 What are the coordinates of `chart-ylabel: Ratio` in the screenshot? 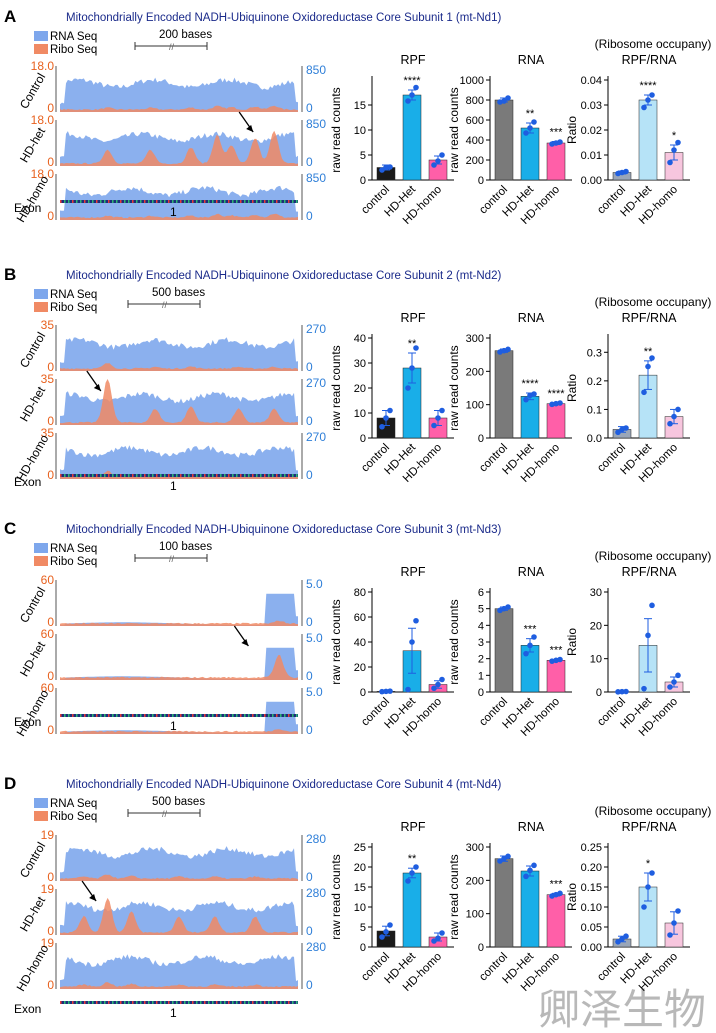 It's located at (572, 130).